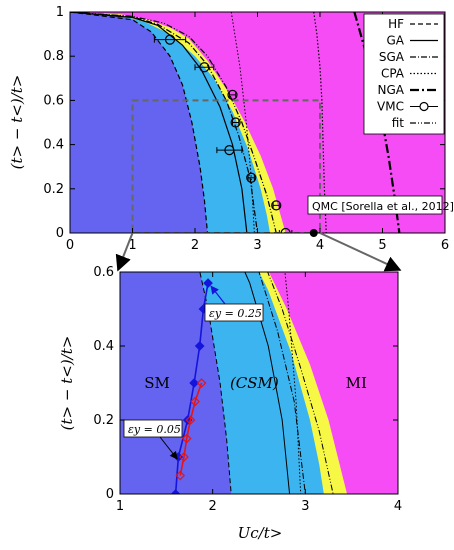 This screenshot has height=550, width=454. I want to click on inset-box, so click(226, 166).